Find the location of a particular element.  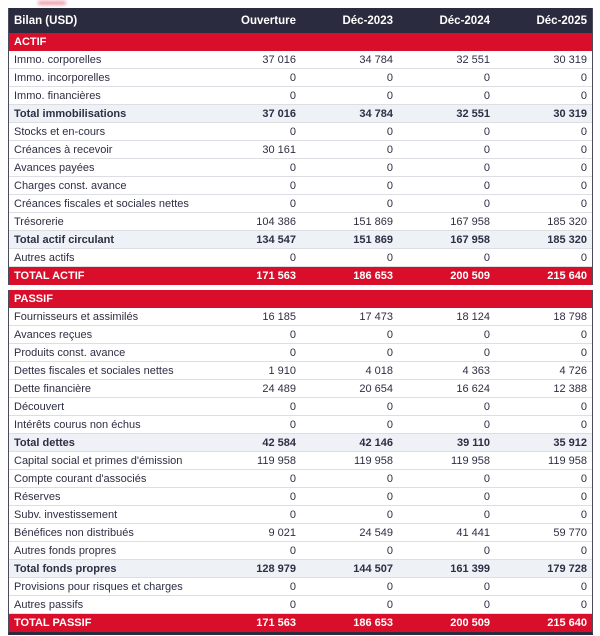

row-value-dec-2023: 20 654 is located at coordinates (376, 388).